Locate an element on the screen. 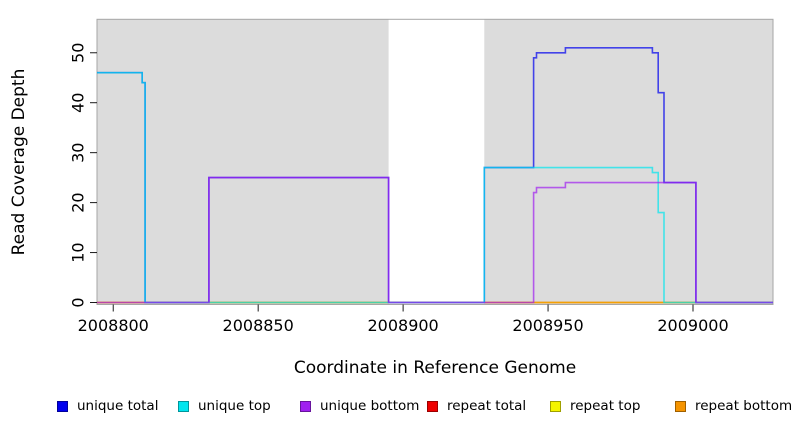  legend-item-unique-top: unique top is located at coordinates (224, 406).